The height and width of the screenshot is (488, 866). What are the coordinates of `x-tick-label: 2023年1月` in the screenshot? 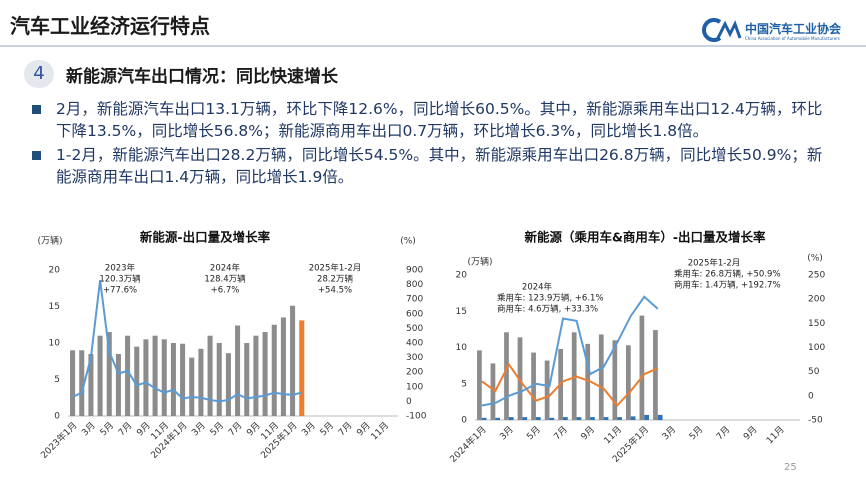 It's located at (58, 439).